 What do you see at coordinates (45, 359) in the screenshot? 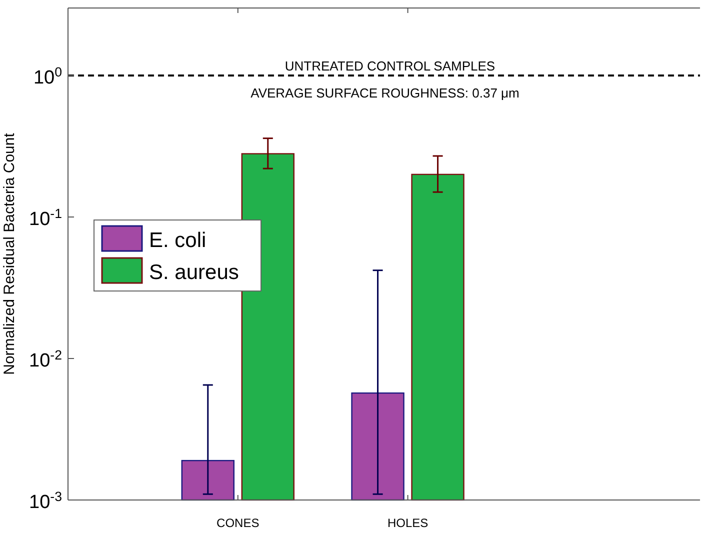
I see `y-tick-label: 10$^{-2}$` at bounding box center [45, 359].